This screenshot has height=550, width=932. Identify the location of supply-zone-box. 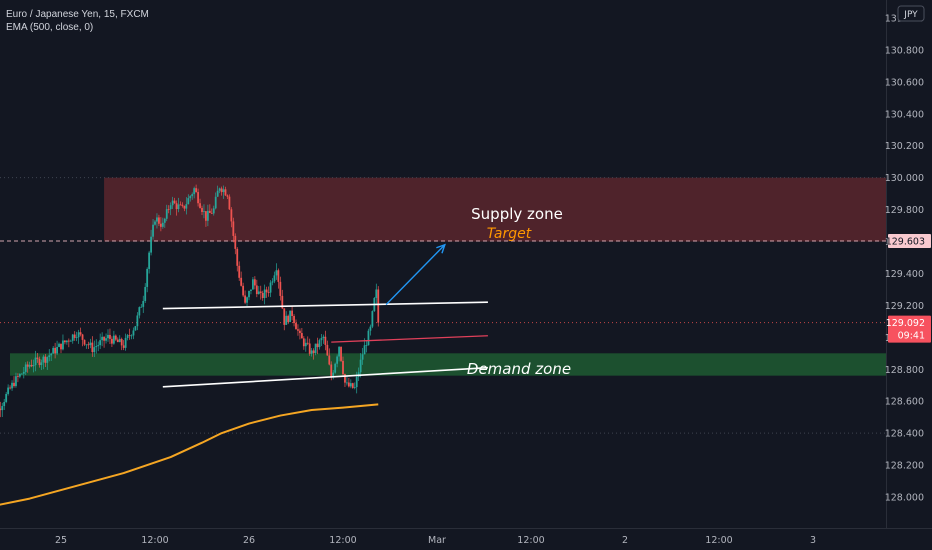
(495, 209).